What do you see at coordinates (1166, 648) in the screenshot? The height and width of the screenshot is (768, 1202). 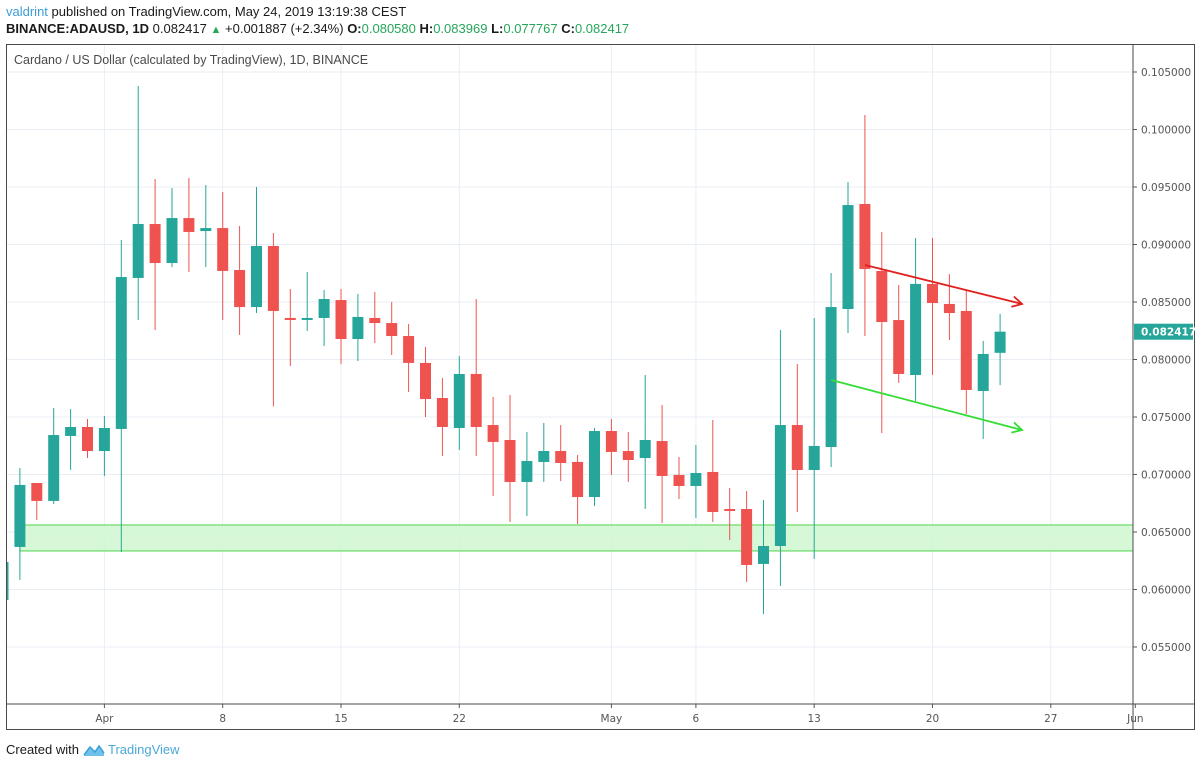 I see `price-tick-label: 0.055000` at bounding box center [1166, 648].